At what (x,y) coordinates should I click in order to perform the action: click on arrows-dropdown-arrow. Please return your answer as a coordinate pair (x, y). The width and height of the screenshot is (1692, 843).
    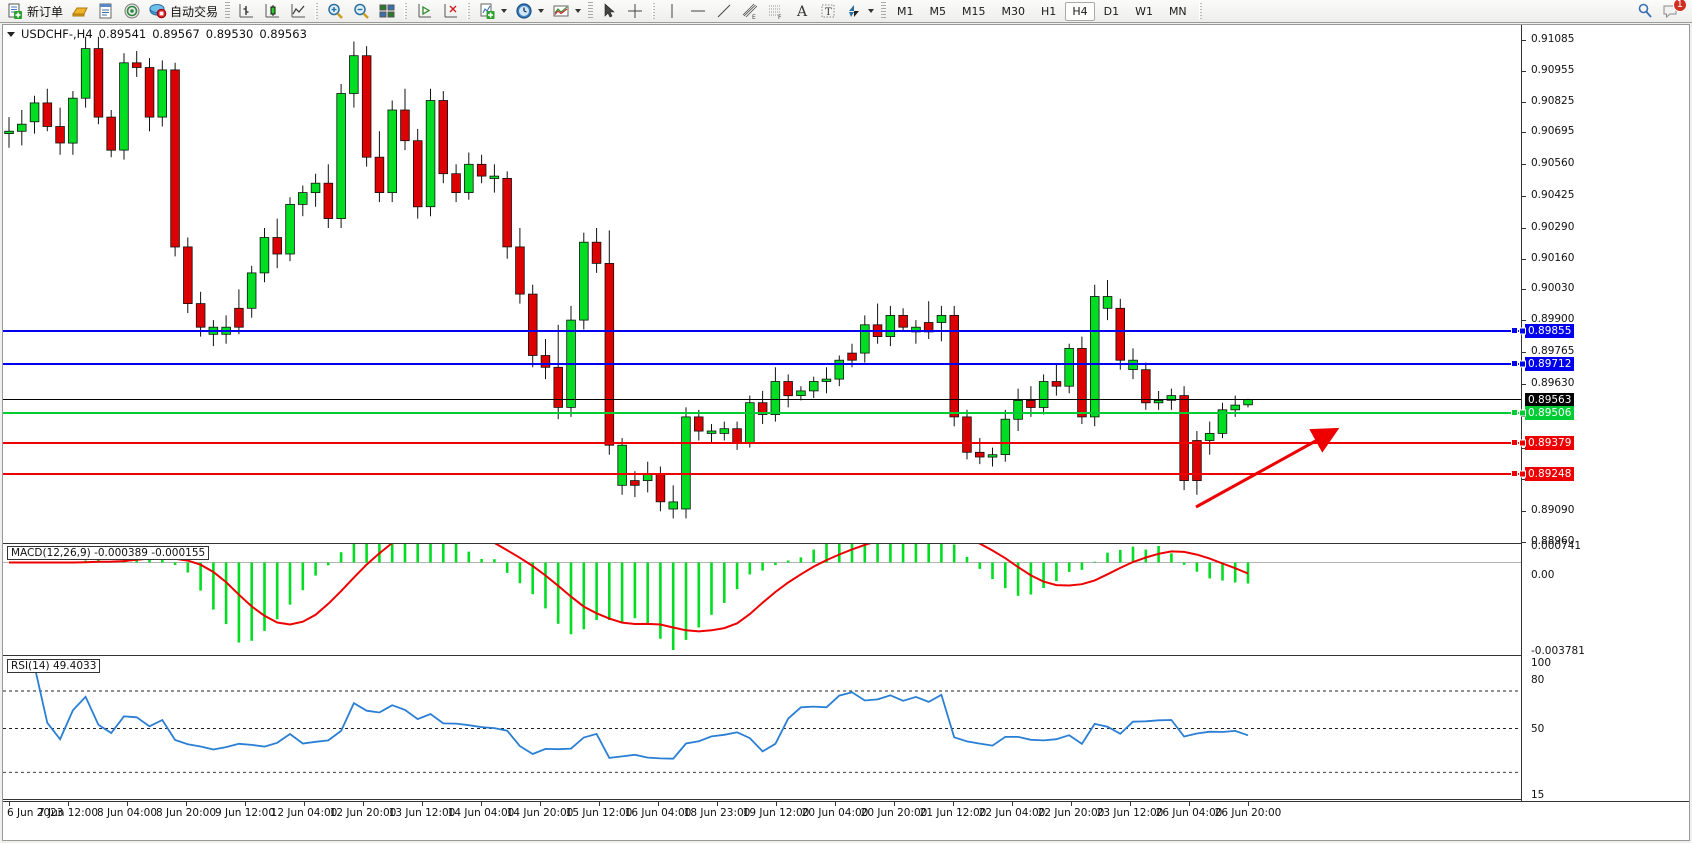
    Looking at the image, I should click on (871, 11).